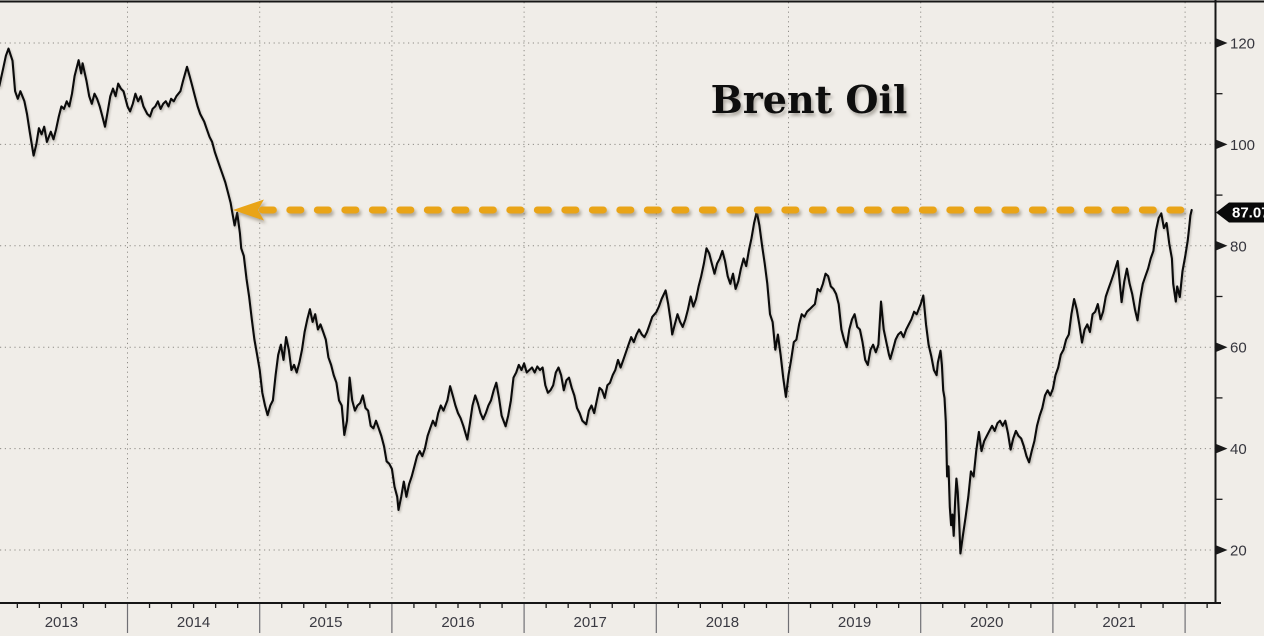 This screenshot has width=1264, height=636. What do you see at coordinates (457, 622) in the screenshot?
I see `x-year-label-2016: 2016` at bounding box center [457, 622].